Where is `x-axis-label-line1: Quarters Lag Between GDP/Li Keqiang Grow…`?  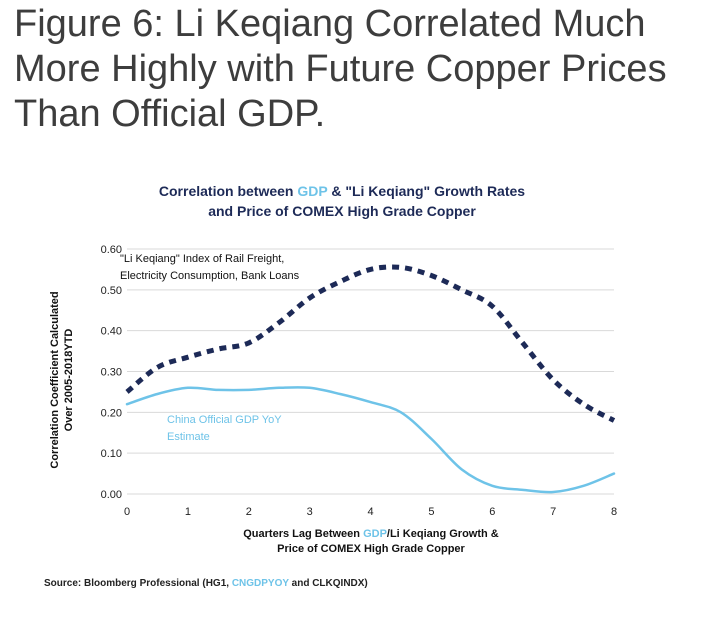 x-axis-label-line1: Quarters Lag Between GDP/Li Keqiang Grow… is located at coordinates (371, 534).